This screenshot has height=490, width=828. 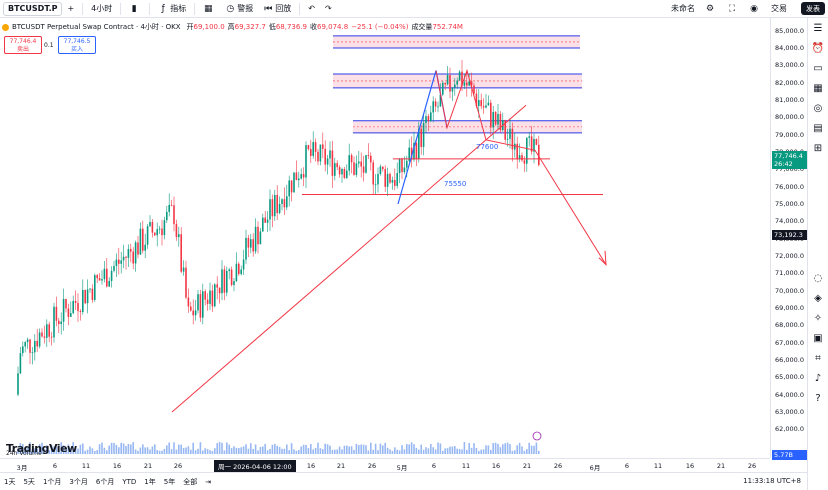 What do you see at coordinates (78, 481) in the screenshot?
I see `range-3m: 3个月` at bounding box center [78, 481].